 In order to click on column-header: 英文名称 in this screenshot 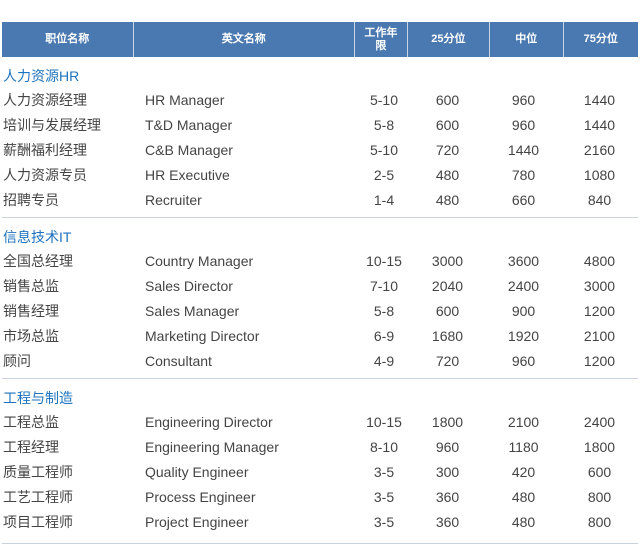, I will do `click(245, 39)`.